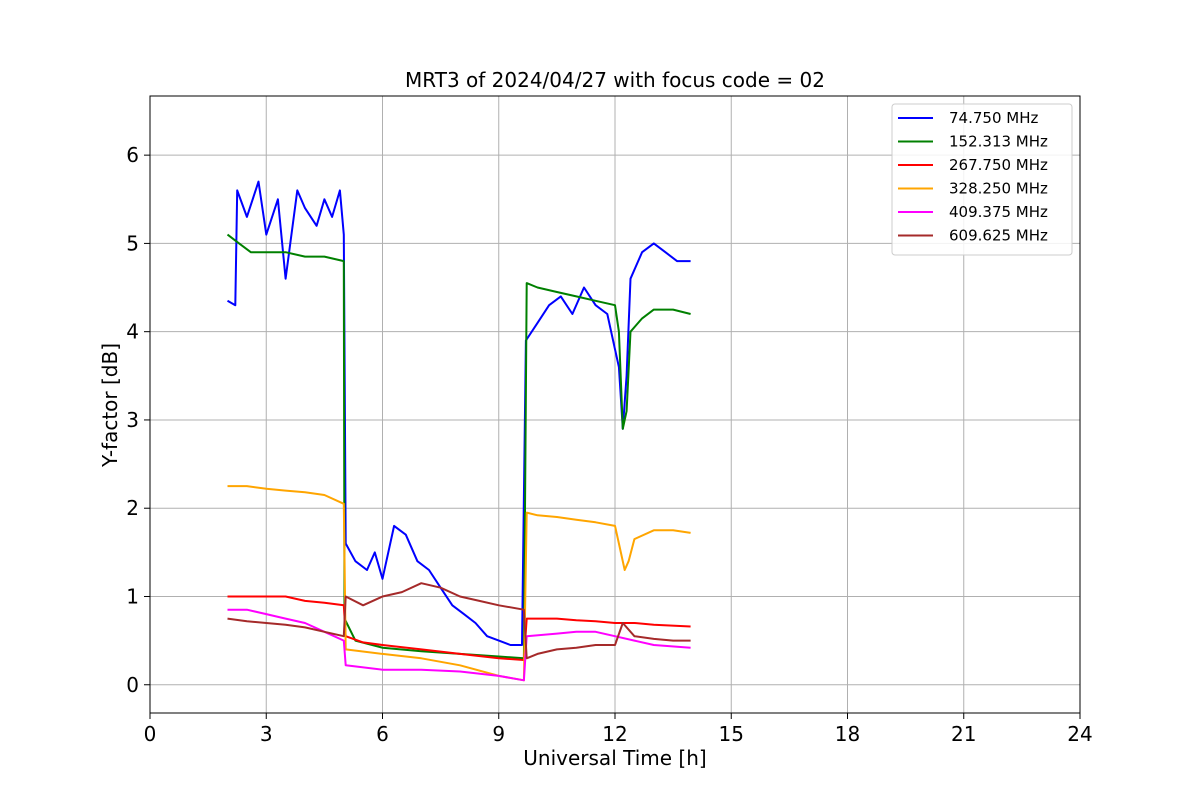 This screenshot has height=800, width=1200. I want to click on x-tick-label: 6, so click(382, 734).